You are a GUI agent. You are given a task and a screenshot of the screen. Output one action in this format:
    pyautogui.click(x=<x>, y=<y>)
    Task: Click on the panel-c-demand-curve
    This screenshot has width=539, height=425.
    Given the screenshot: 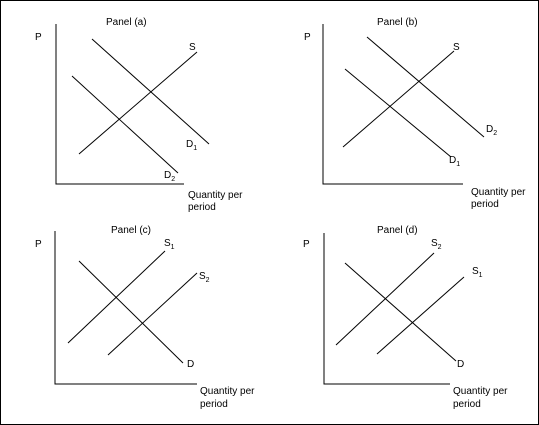 What is the action you would take?
    pyautogui.click(x=131, y=312)
    